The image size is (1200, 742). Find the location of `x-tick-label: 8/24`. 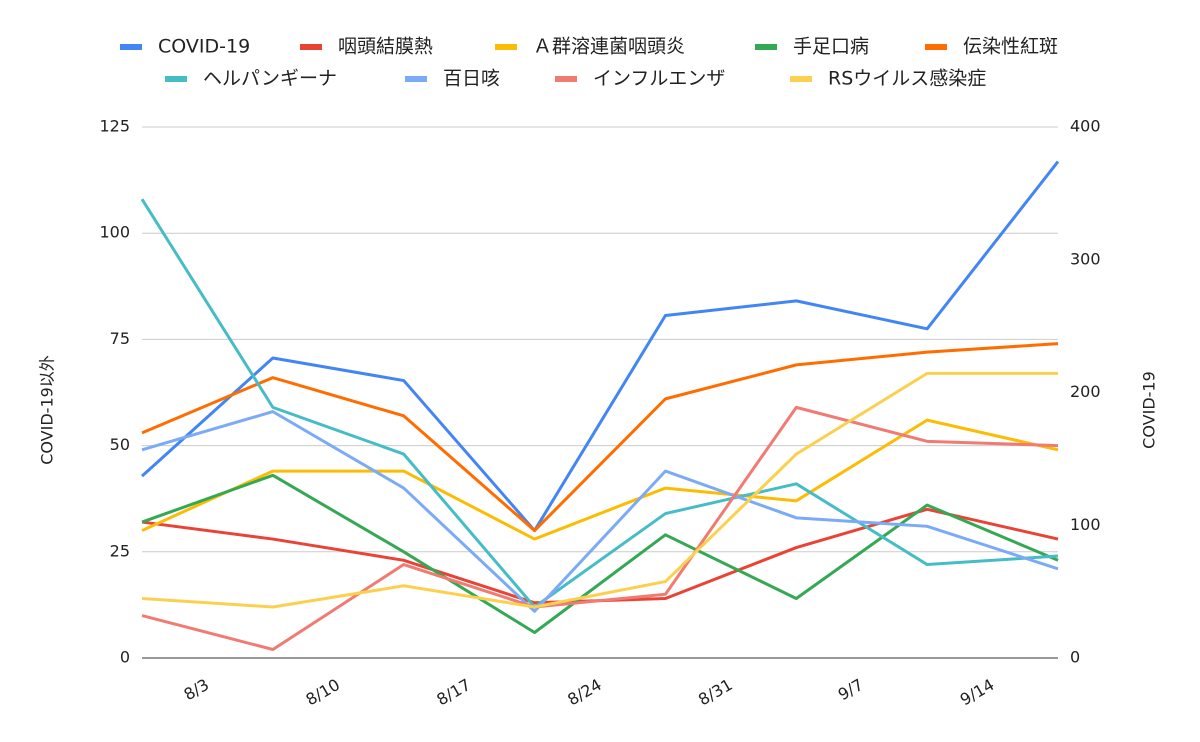

x-tick-label: 8/24 is located at coordinates (584, 692).